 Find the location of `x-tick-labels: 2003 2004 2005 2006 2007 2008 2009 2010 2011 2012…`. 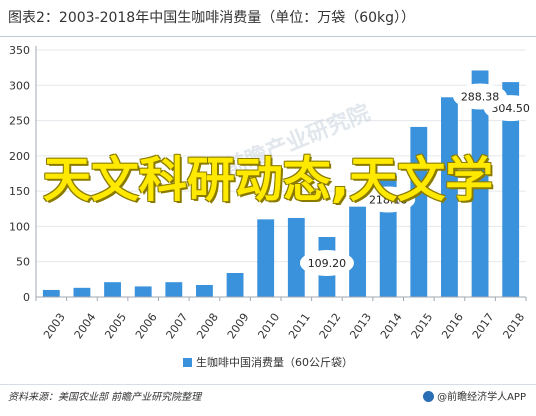

x-tick-labels: 2003 2004 2005 2006 2007 2008 2009 2010 2011 2012… is located at coordinates (284, 326).